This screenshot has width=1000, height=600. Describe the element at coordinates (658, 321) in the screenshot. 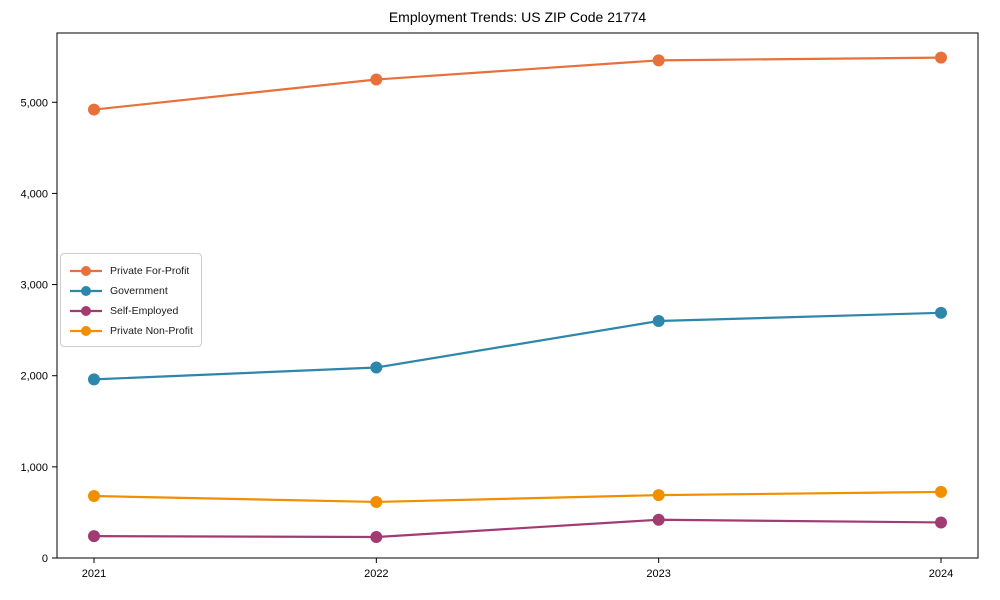

I see `data-point-government-2023` at that location.